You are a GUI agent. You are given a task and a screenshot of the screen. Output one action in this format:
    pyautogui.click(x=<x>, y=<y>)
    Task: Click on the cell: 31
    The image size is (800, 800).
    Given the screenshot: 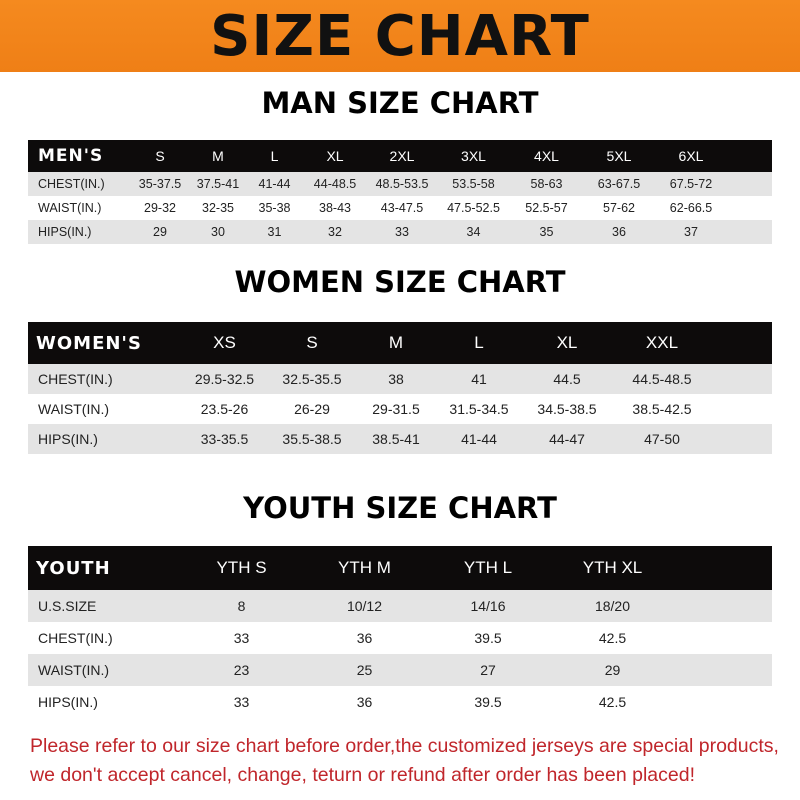 What is the action you would take?
    pyautogui.click(x=274, y=232)
    